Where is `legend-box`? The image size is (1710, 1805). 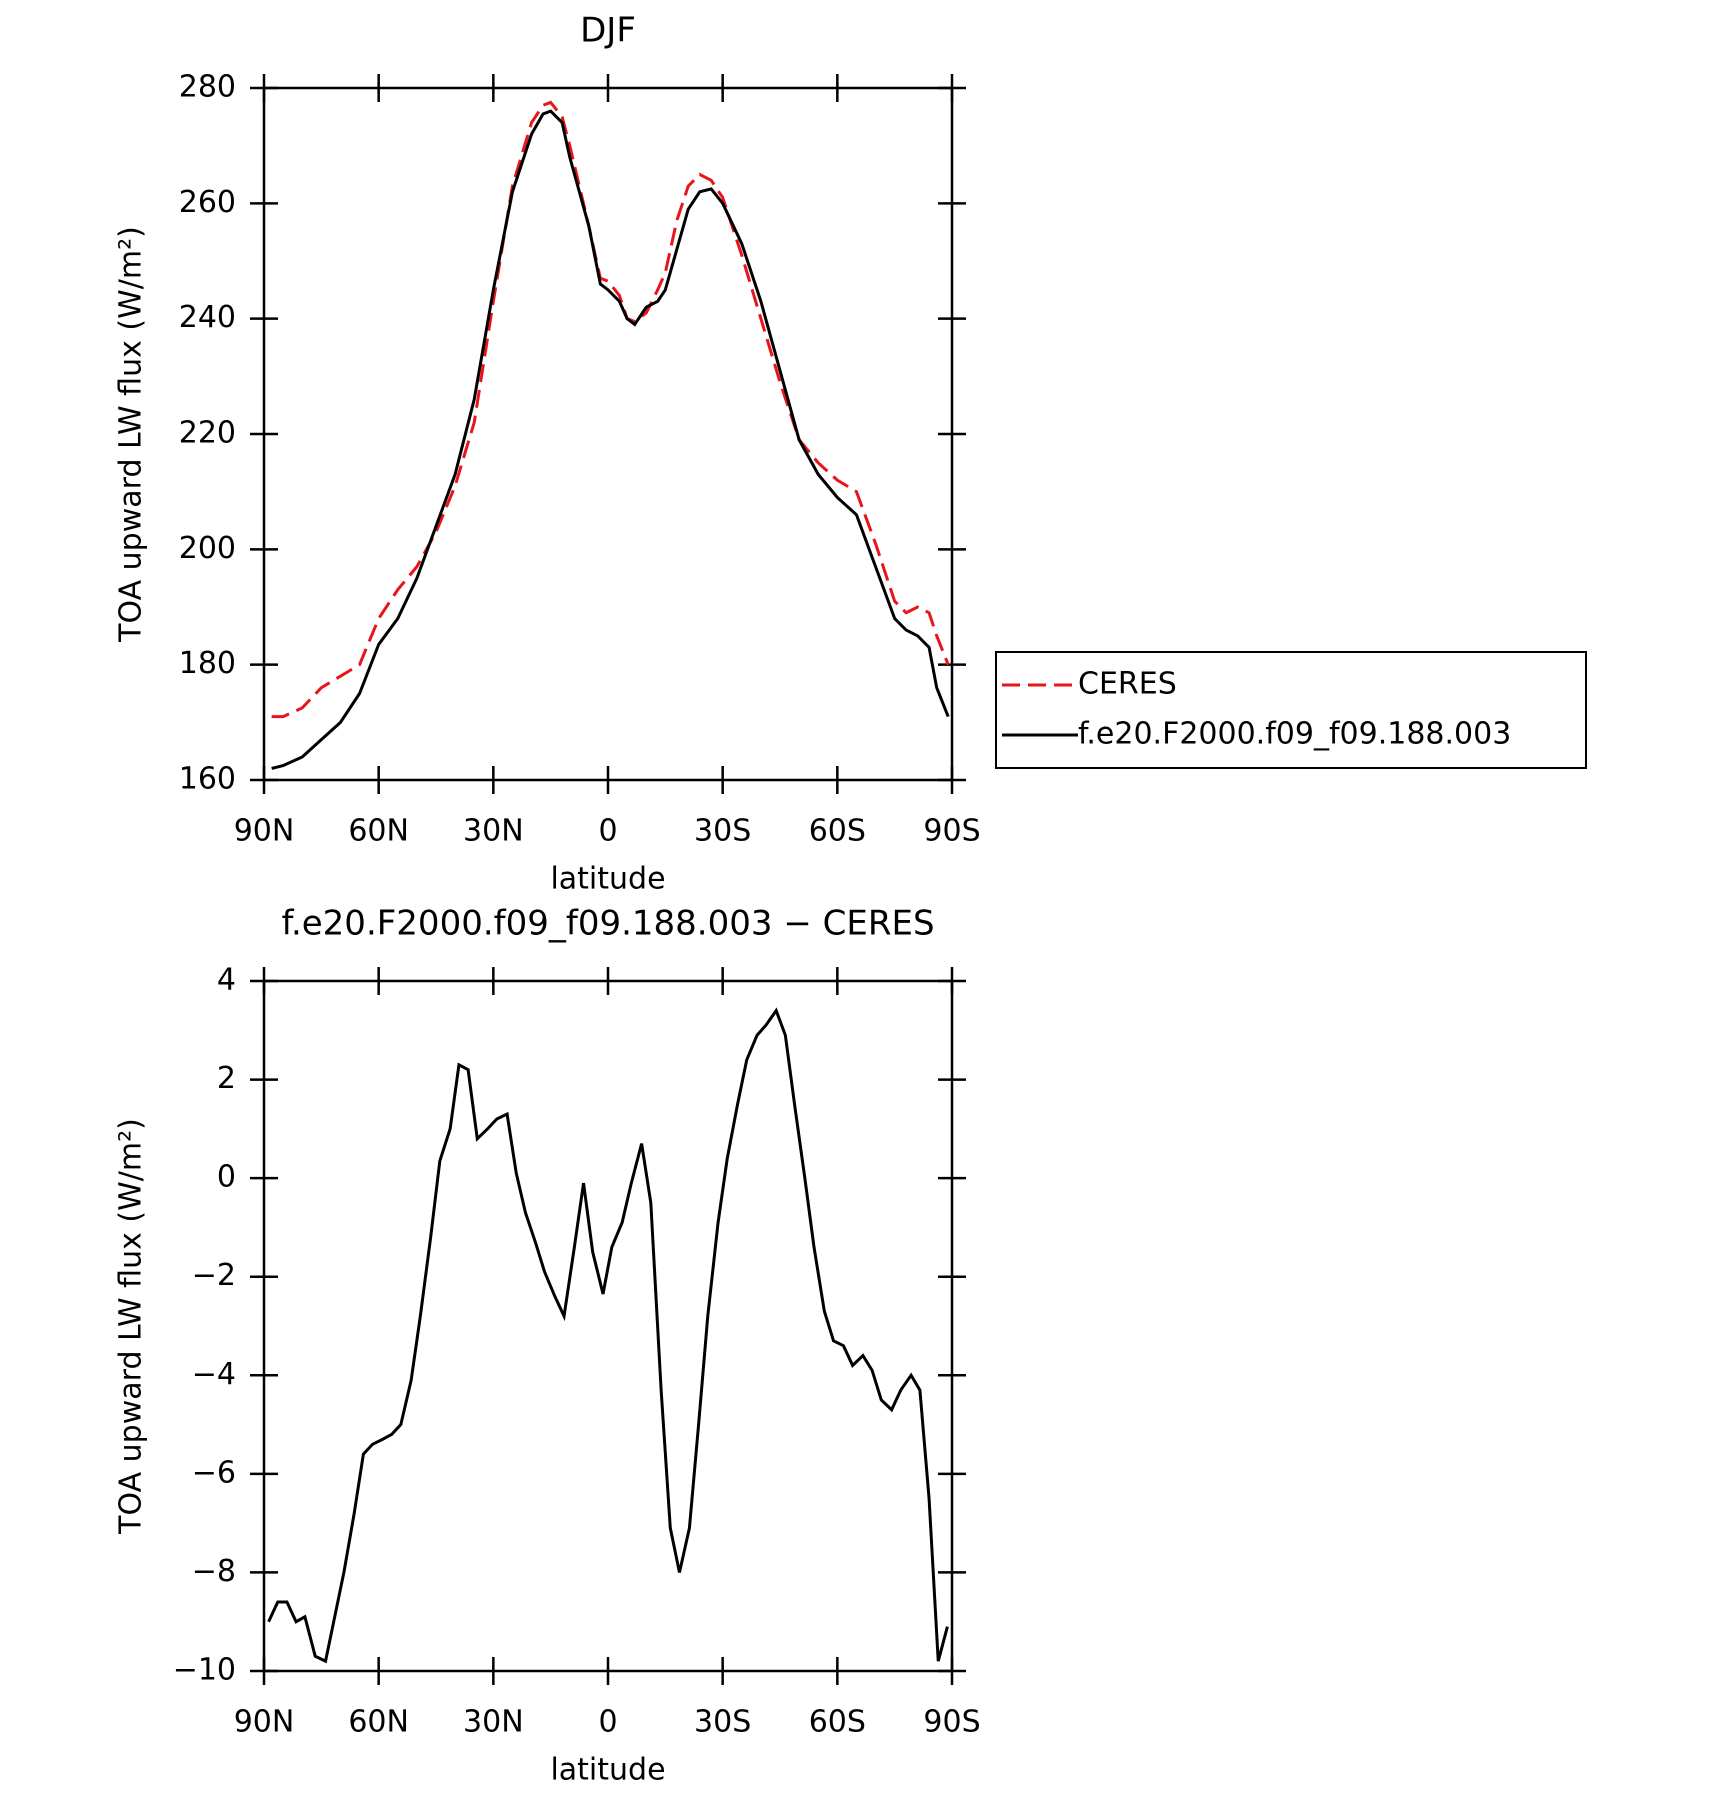
legend-box is located at coordinates (1291, 710).